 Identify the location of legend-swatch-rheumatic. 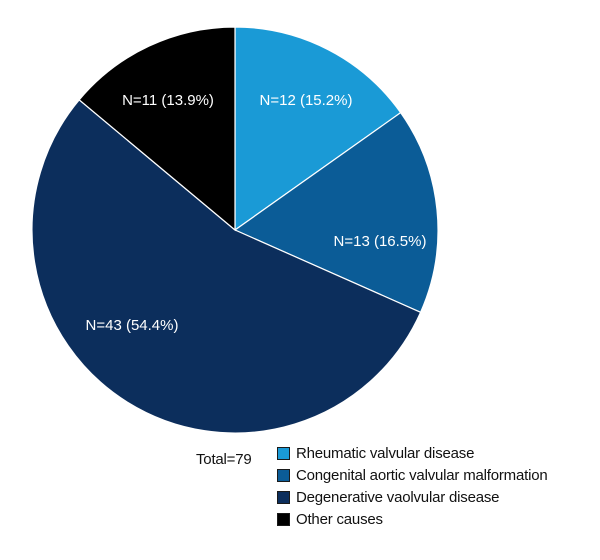
(283, 453).